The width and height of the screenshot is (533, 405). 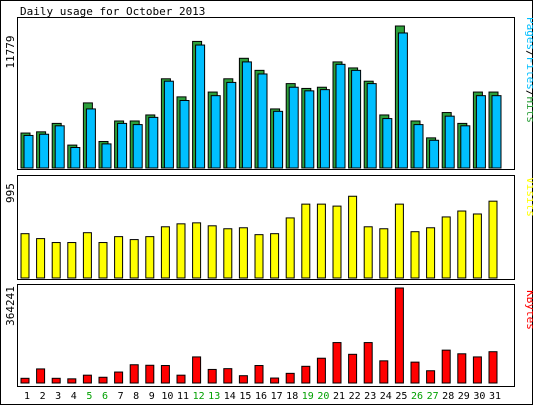 I want to click on bottom-ymax-label: 364241, so click(x=10, y=306).